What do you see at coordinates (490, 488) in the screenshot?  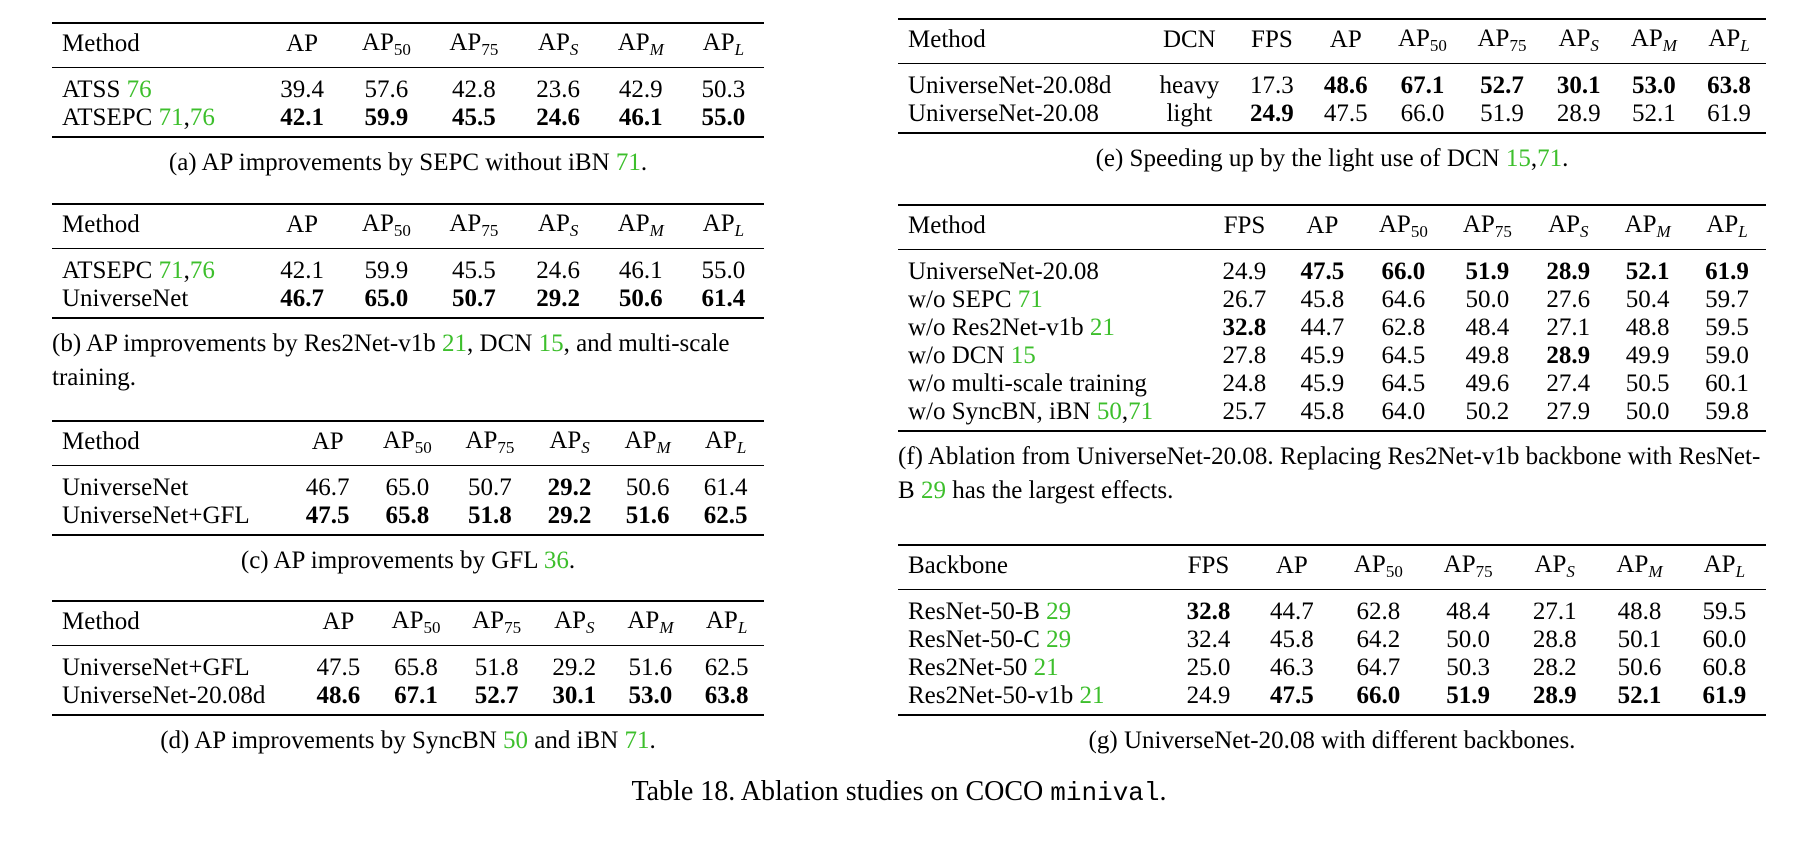 I see `table-cell: 50.7` at bounding box center [490, 488].